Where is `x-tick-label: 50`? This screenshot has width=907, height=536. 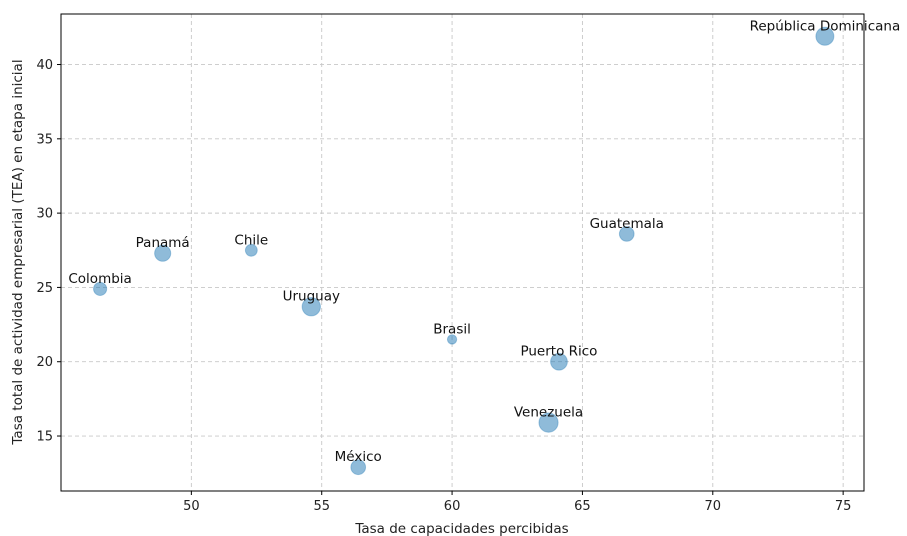
x-tick-label: 50 is located at coordinates (191, 506).